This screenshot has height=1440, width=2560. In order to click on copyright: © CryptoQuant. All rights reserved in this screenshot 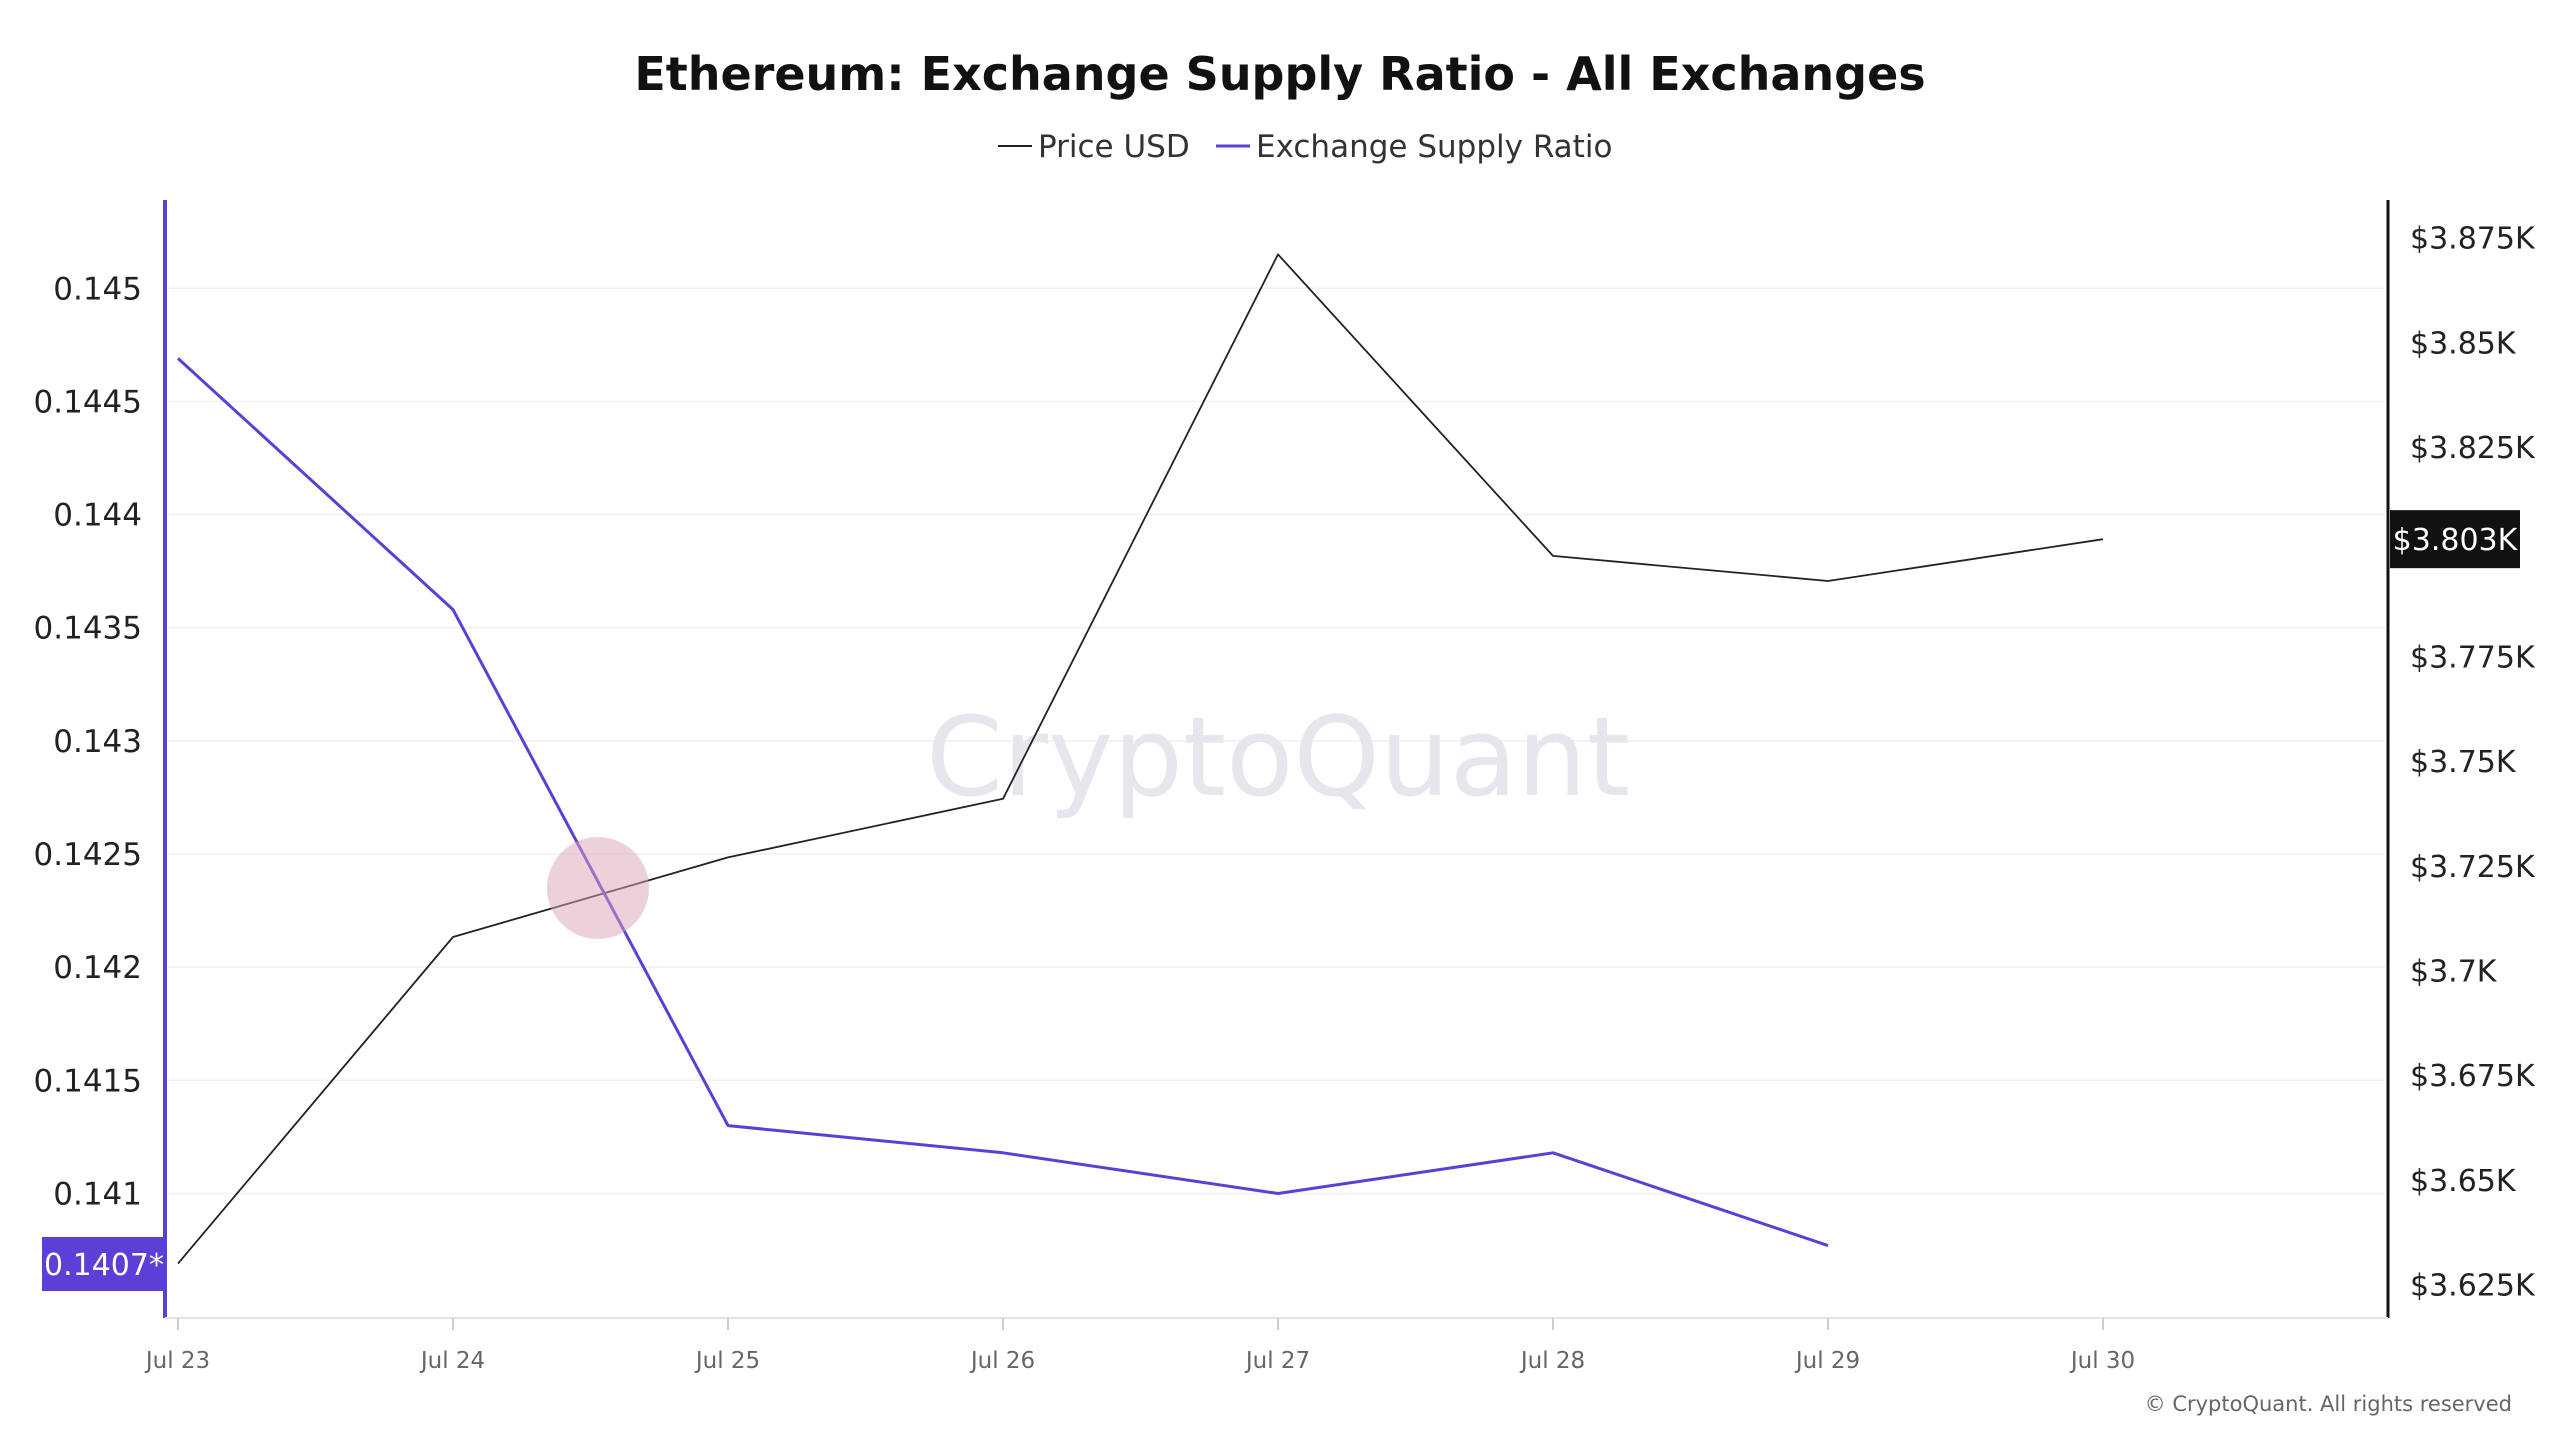, I will do `click(2328, 1404)`.